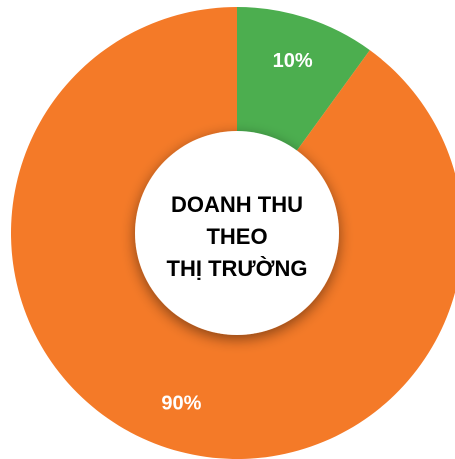 The image size is (455, 459). Describe the element at coordinates (293, 61) in the screenshot. I see `value-label: 10%` at that location.